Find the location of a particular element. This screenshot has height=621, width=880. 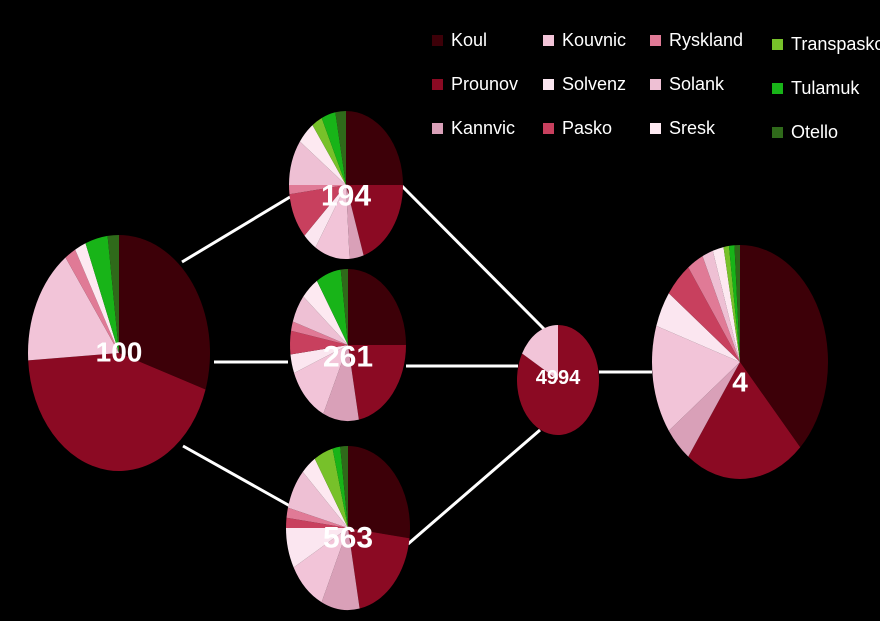

node-label: 563 is located at coordinates (348, 538).